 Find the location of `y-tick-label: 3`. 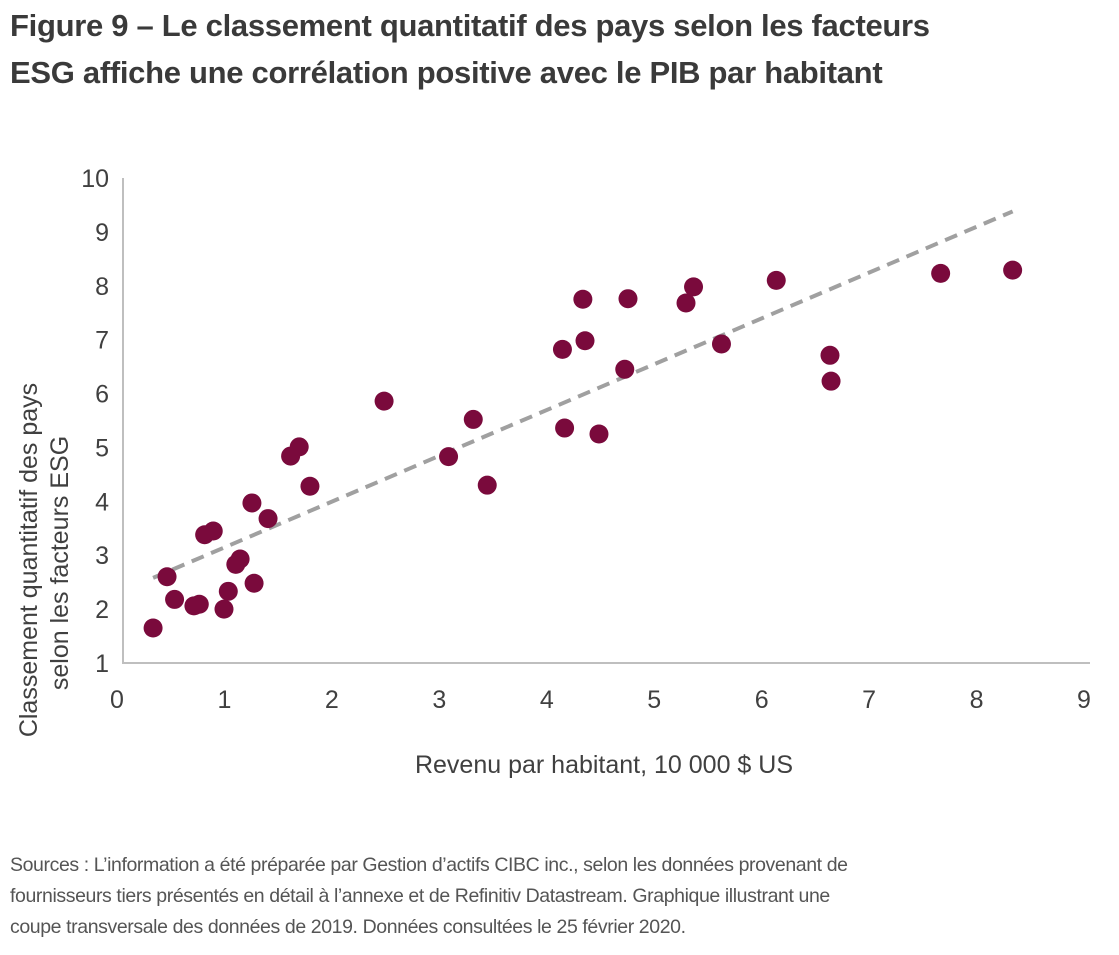

y-tick-label: 3 is located at coordinates (102, 556).